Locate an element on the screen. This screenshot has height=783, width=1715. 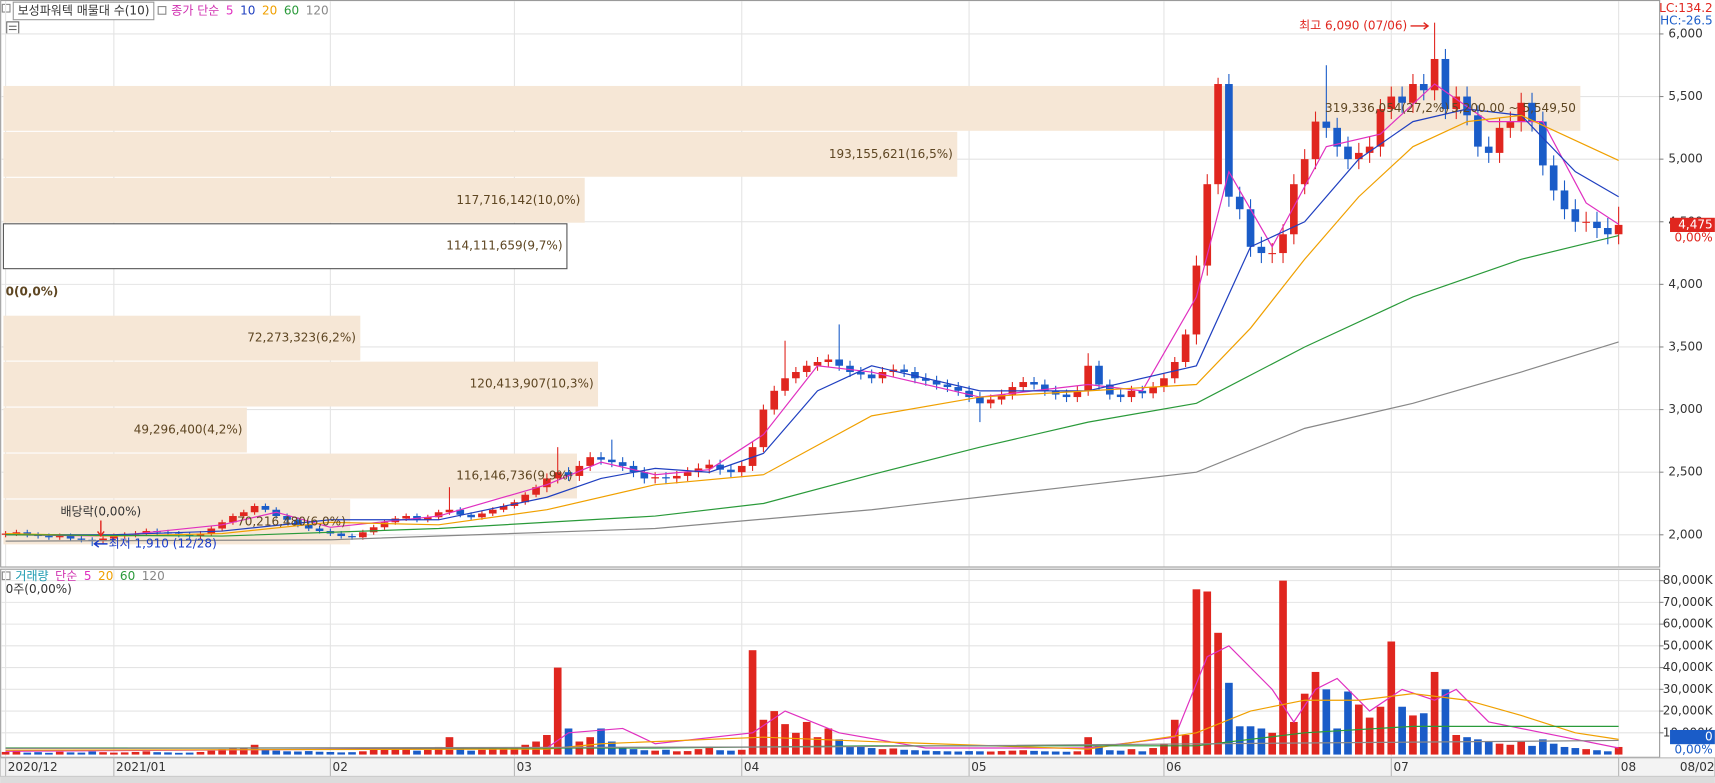
volume-profile-label: 193,155,621(16,5%) is located at coordinates (891, 154).